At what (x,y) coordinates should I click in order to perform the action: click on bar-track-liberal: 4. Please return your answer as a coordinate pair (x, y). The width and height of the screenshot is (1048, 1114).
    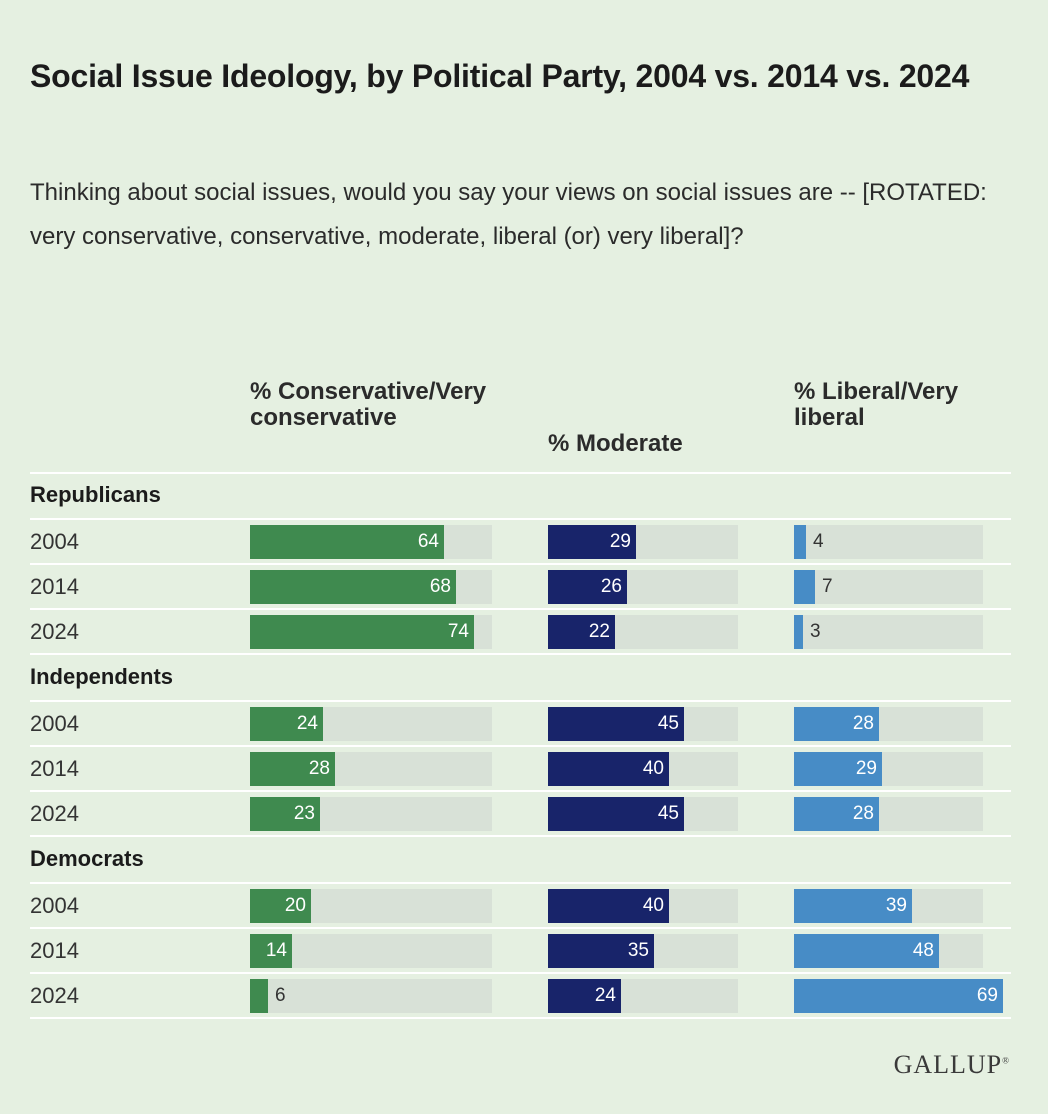
    Looking at the image, I should click on (888, 542).